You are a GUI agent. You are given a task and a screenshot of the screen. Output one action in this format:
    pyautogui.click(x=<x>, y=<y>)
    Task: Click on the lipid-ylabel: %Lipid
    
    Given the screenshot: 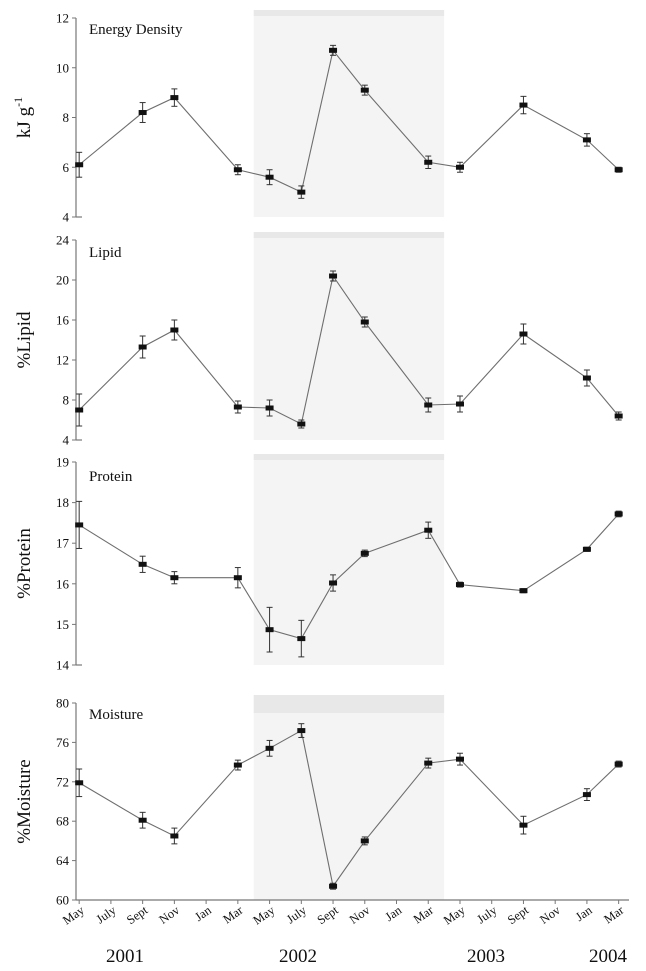 What is the action you would take?
    pyautogui.click(x=24, y=339)
    